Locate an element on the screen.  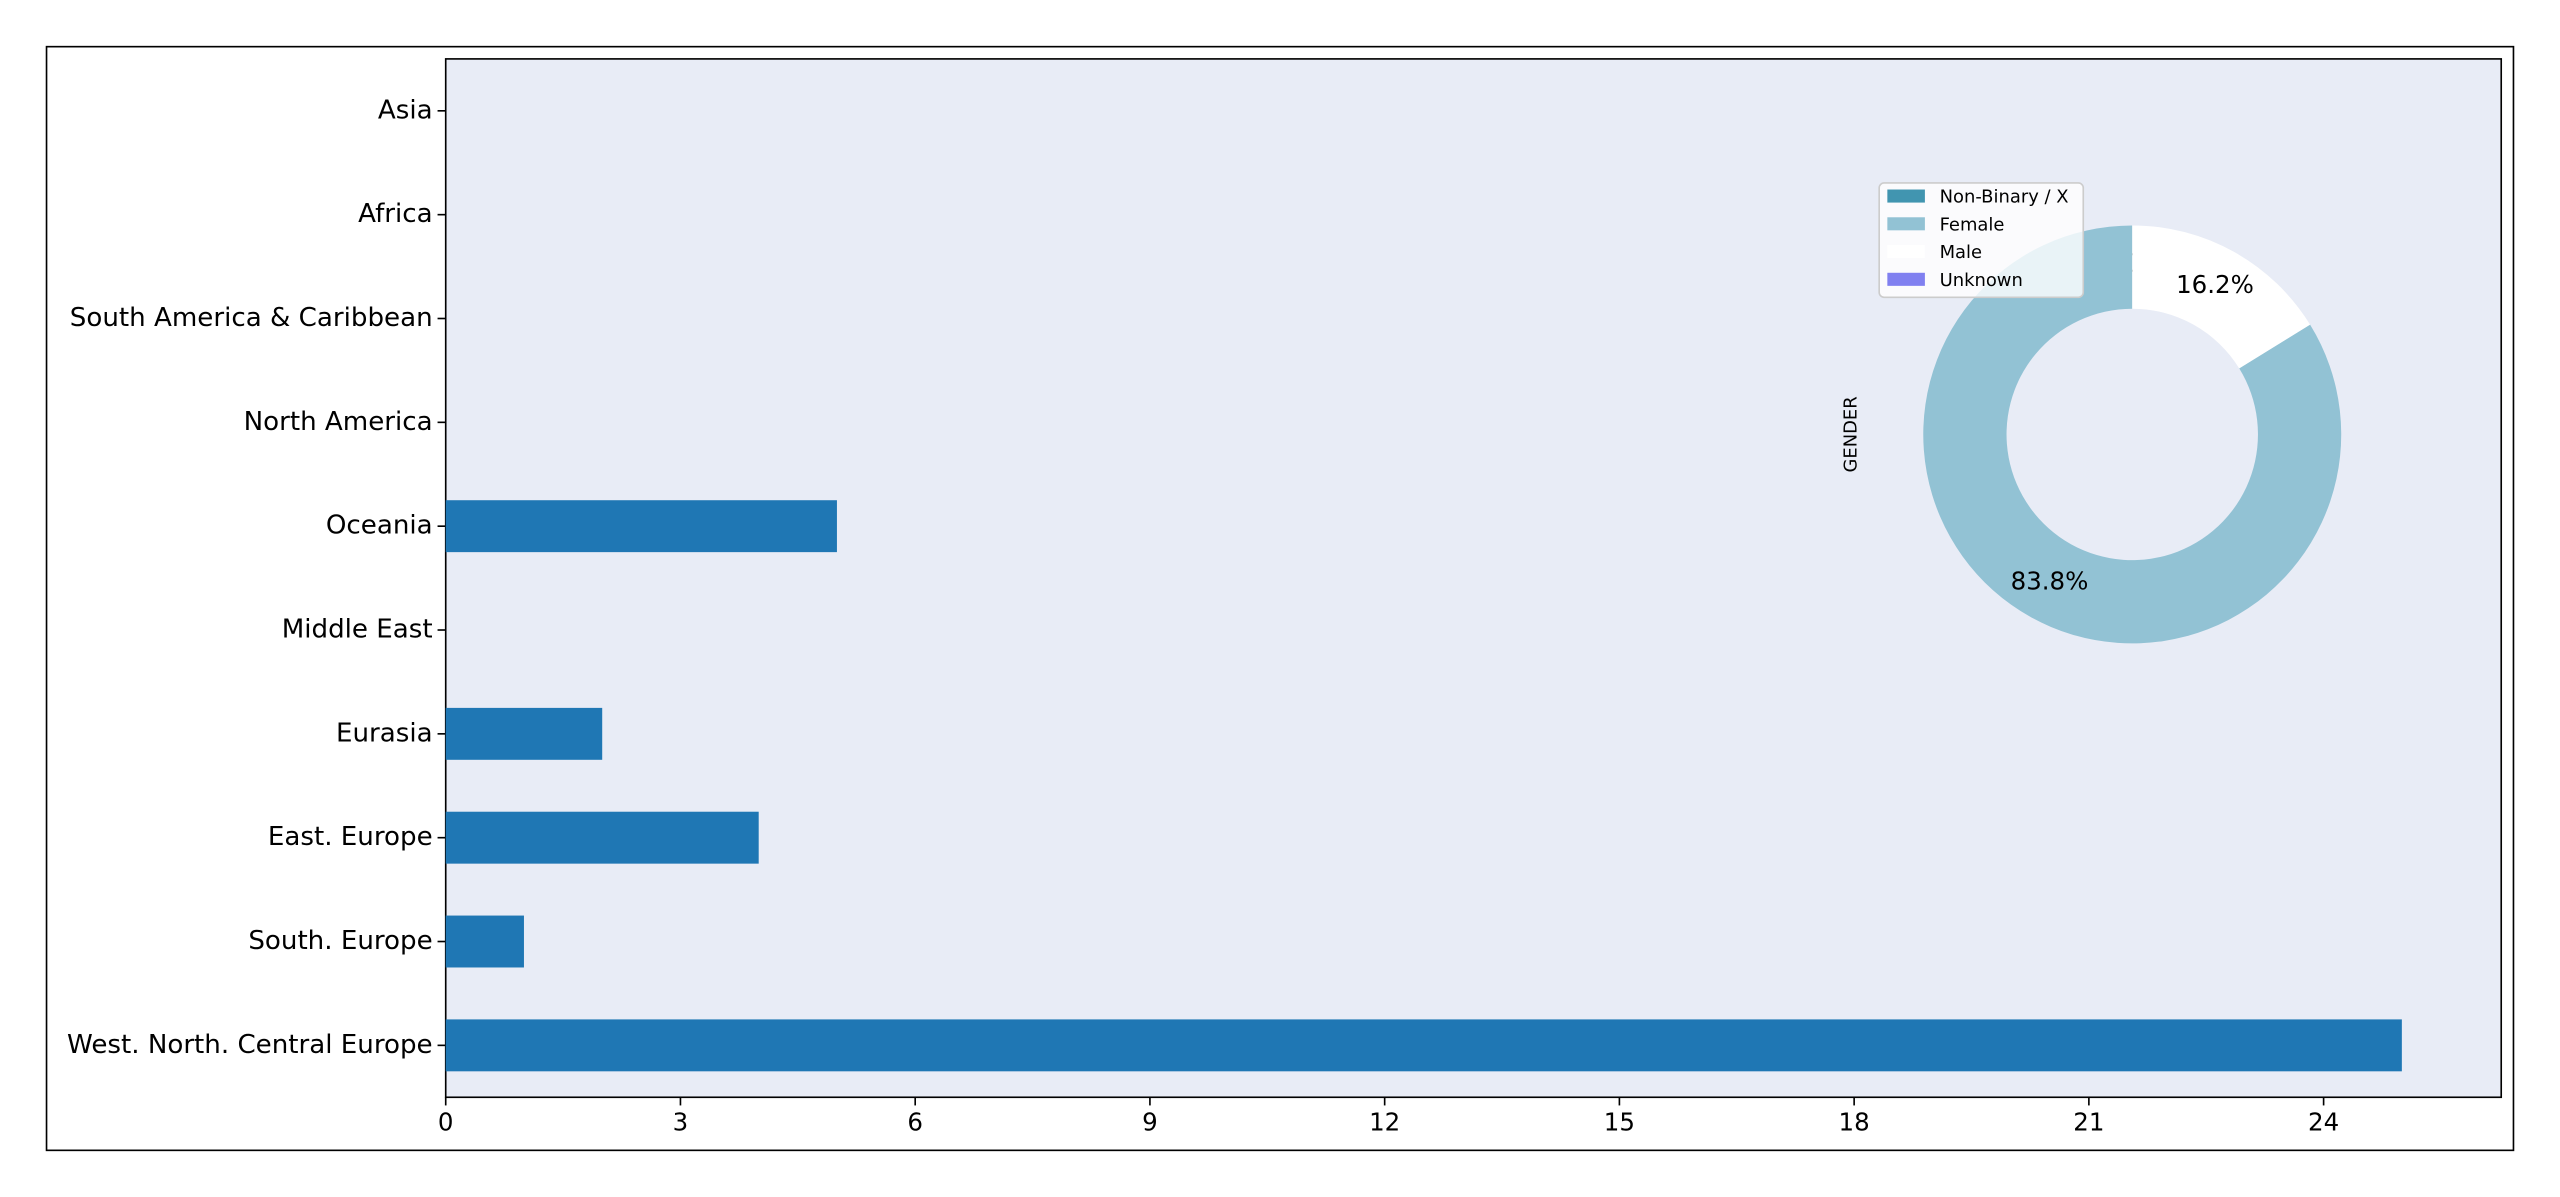
x-tick-label: 24 is located at coordinates (2323, 1121).